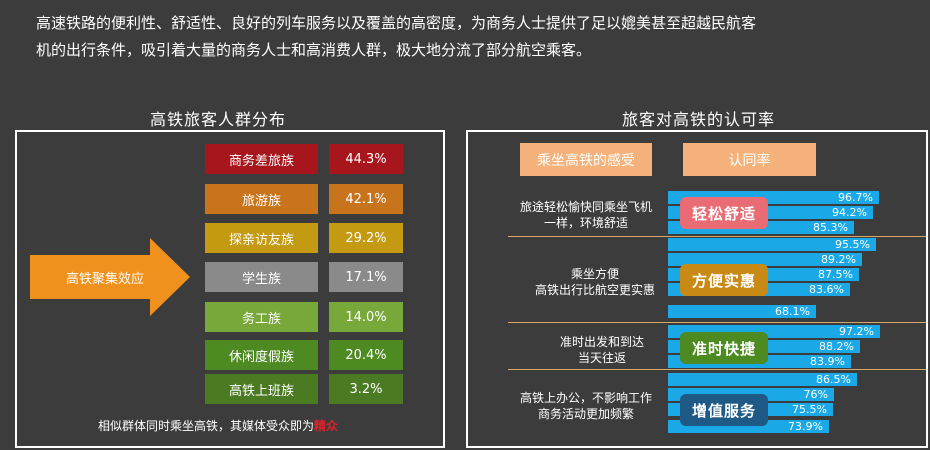 The width and height of the screenshot is (930, 450). What do you see at coordinates (261, 317) in the screenshot?
I see `group-name: 务工族` at bounding box center [261, 317].